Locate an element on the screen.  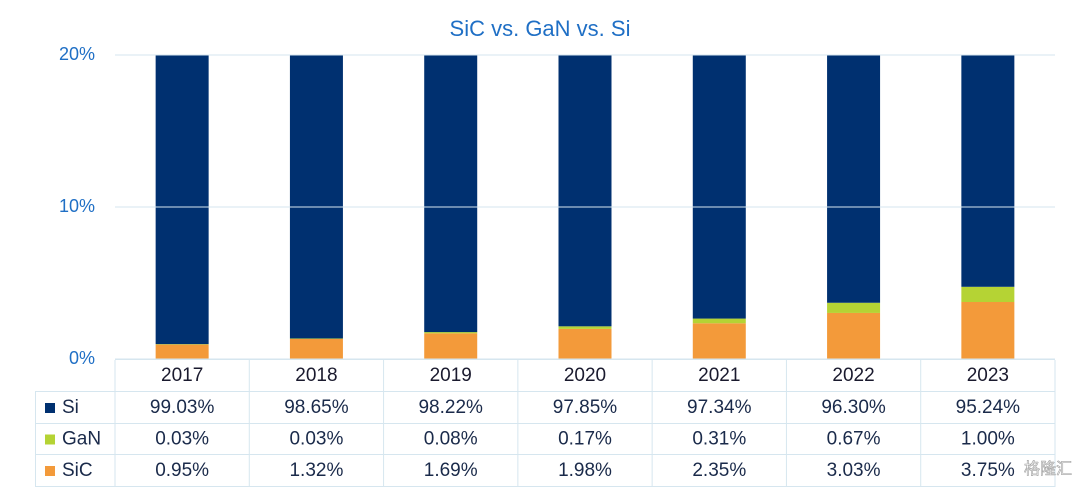
x-tick-label: 2019 is located at coordinates (451, 375).